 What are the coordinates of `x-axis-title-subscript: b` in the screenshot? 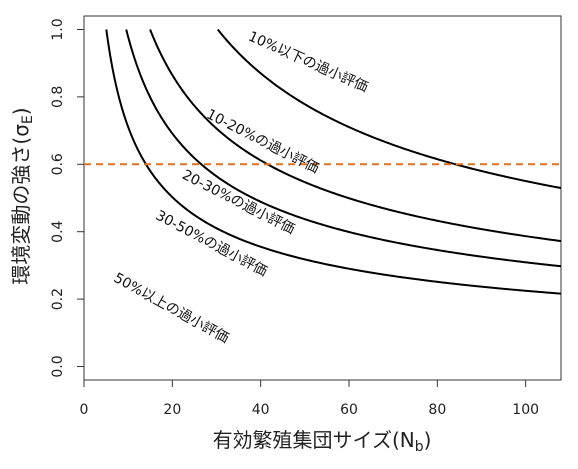 It's located at (419, 447).